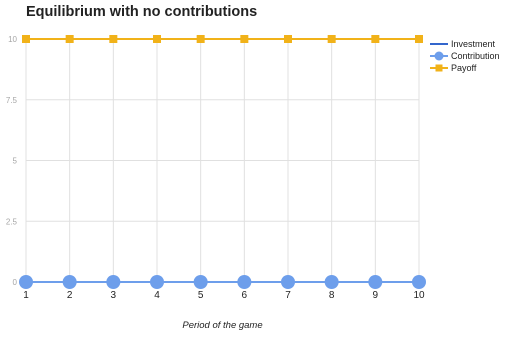 This screenshot has width=505, height=340. Describe the element at coordinates (439, 68) in the screenshot. I see `legend-marker-payoff` at that location.